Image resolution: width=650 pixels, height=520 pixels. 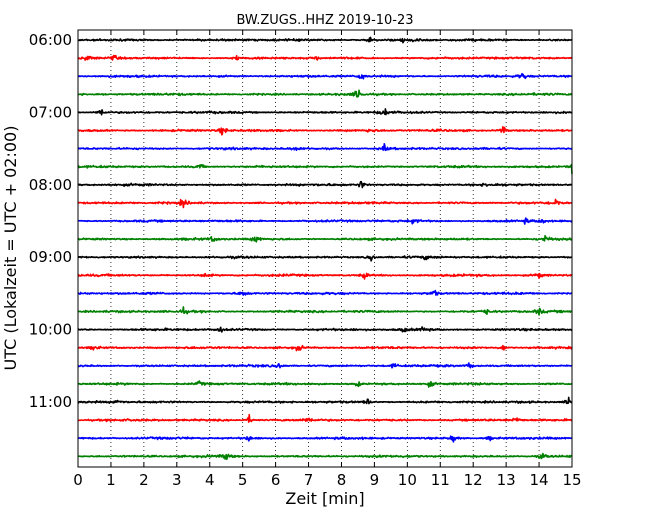 I want to click on y-tick-label: 07:00, so click(x=50, y=112).